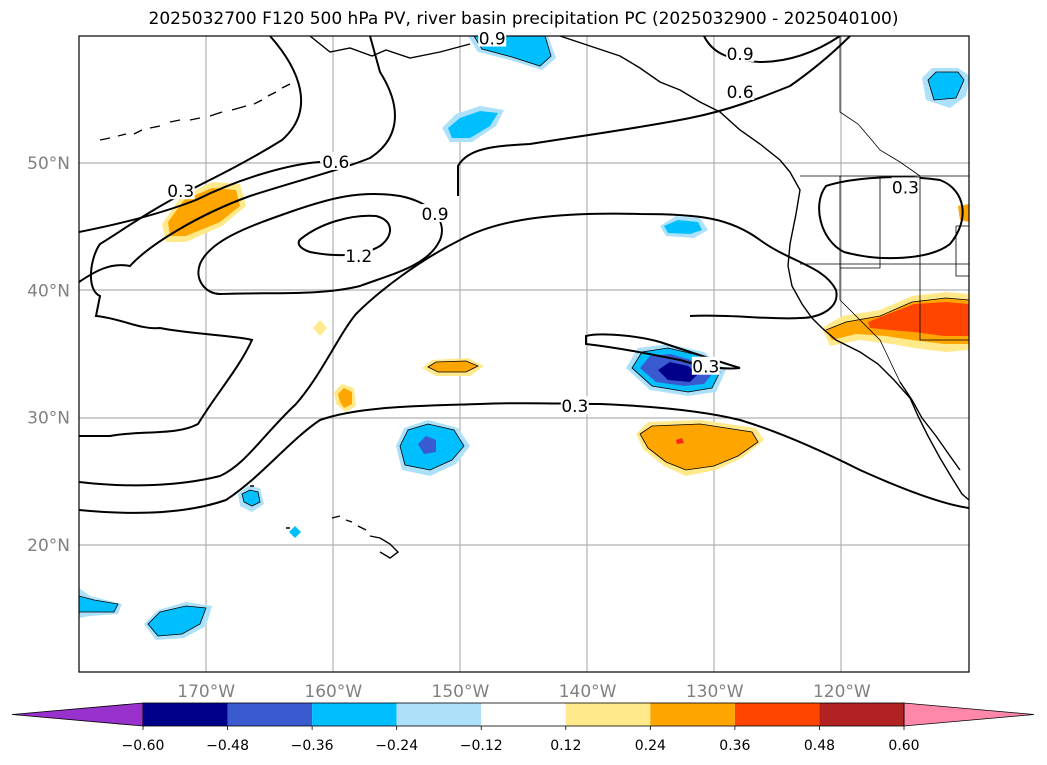 The width and height of the screenshot is (1047, 765). Describe the element at coordinates (663, 351) in the screenshot. I see `pv-contour-0.3-offshore` at that location.